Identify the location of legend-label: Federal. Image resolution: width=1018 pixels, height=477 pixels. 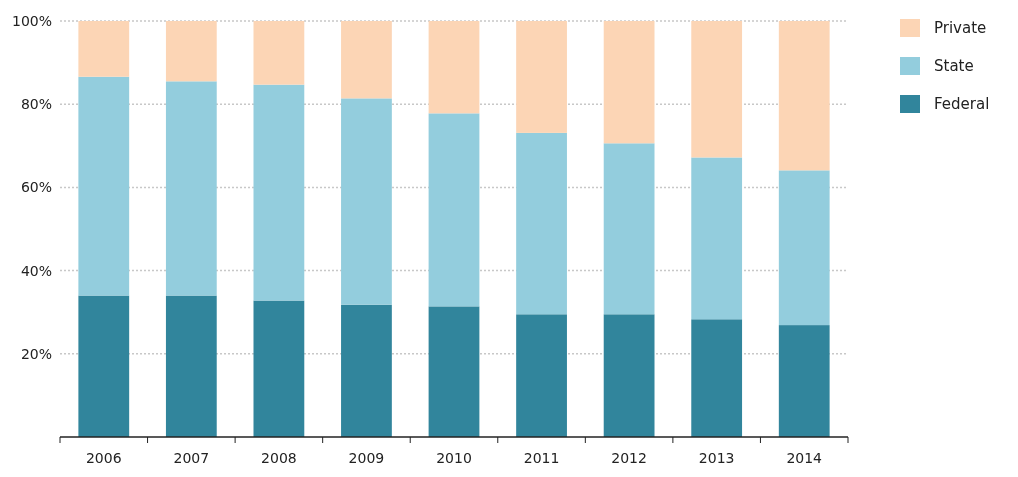
(962, 104).